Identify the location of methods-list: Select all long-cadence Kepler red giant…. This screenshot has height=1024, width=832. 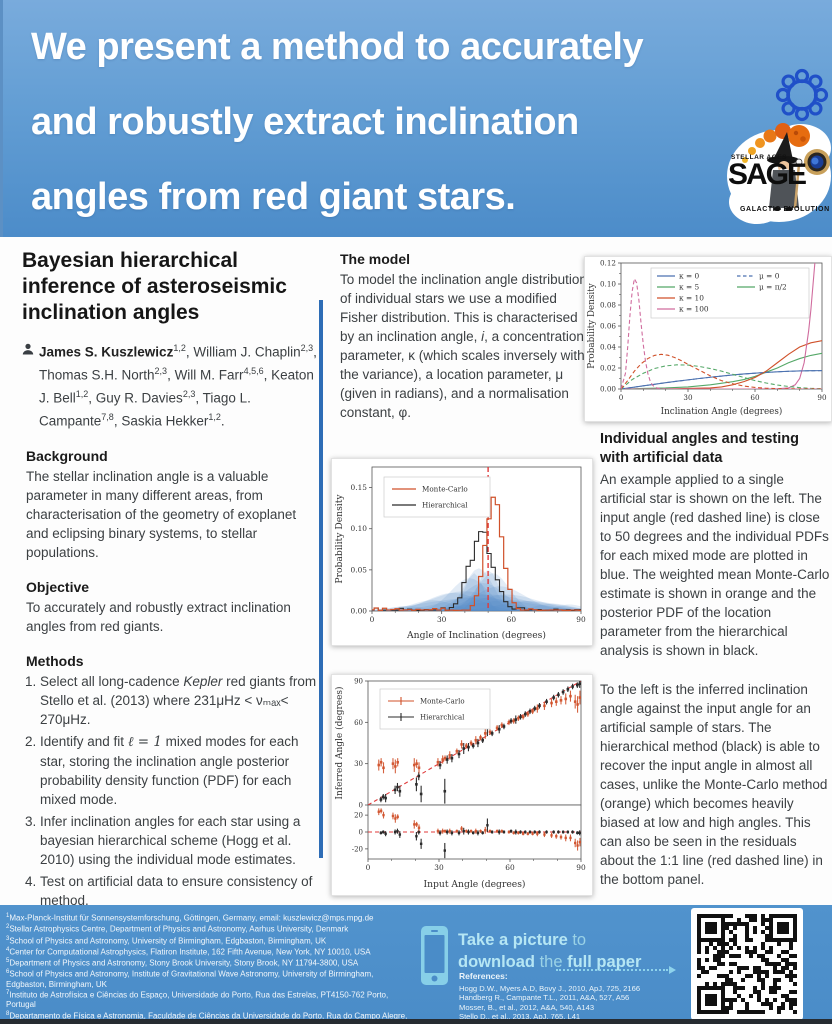
(170, 791).